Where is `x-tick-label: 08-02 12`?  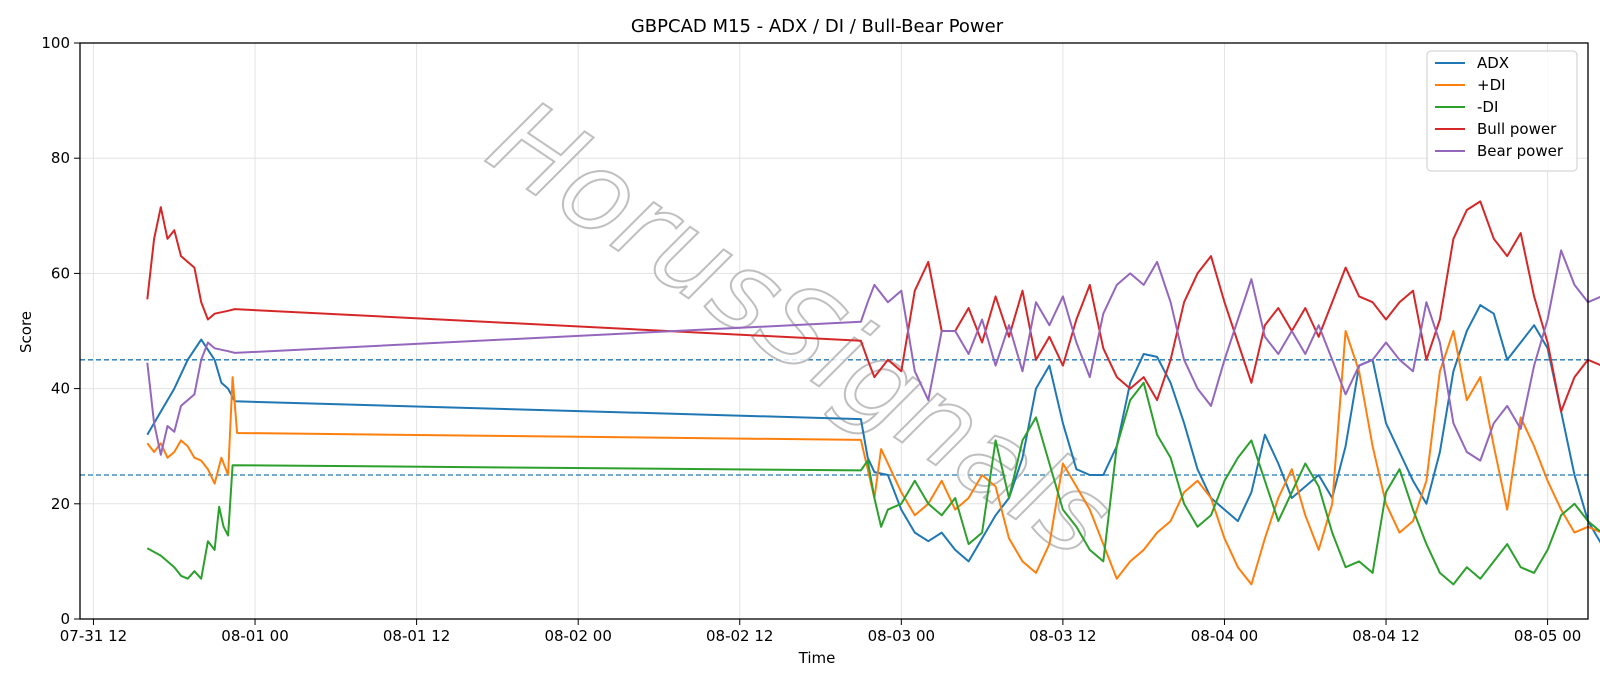
x-tick-label: 08-02 12 is located at coordinates (739, 636).